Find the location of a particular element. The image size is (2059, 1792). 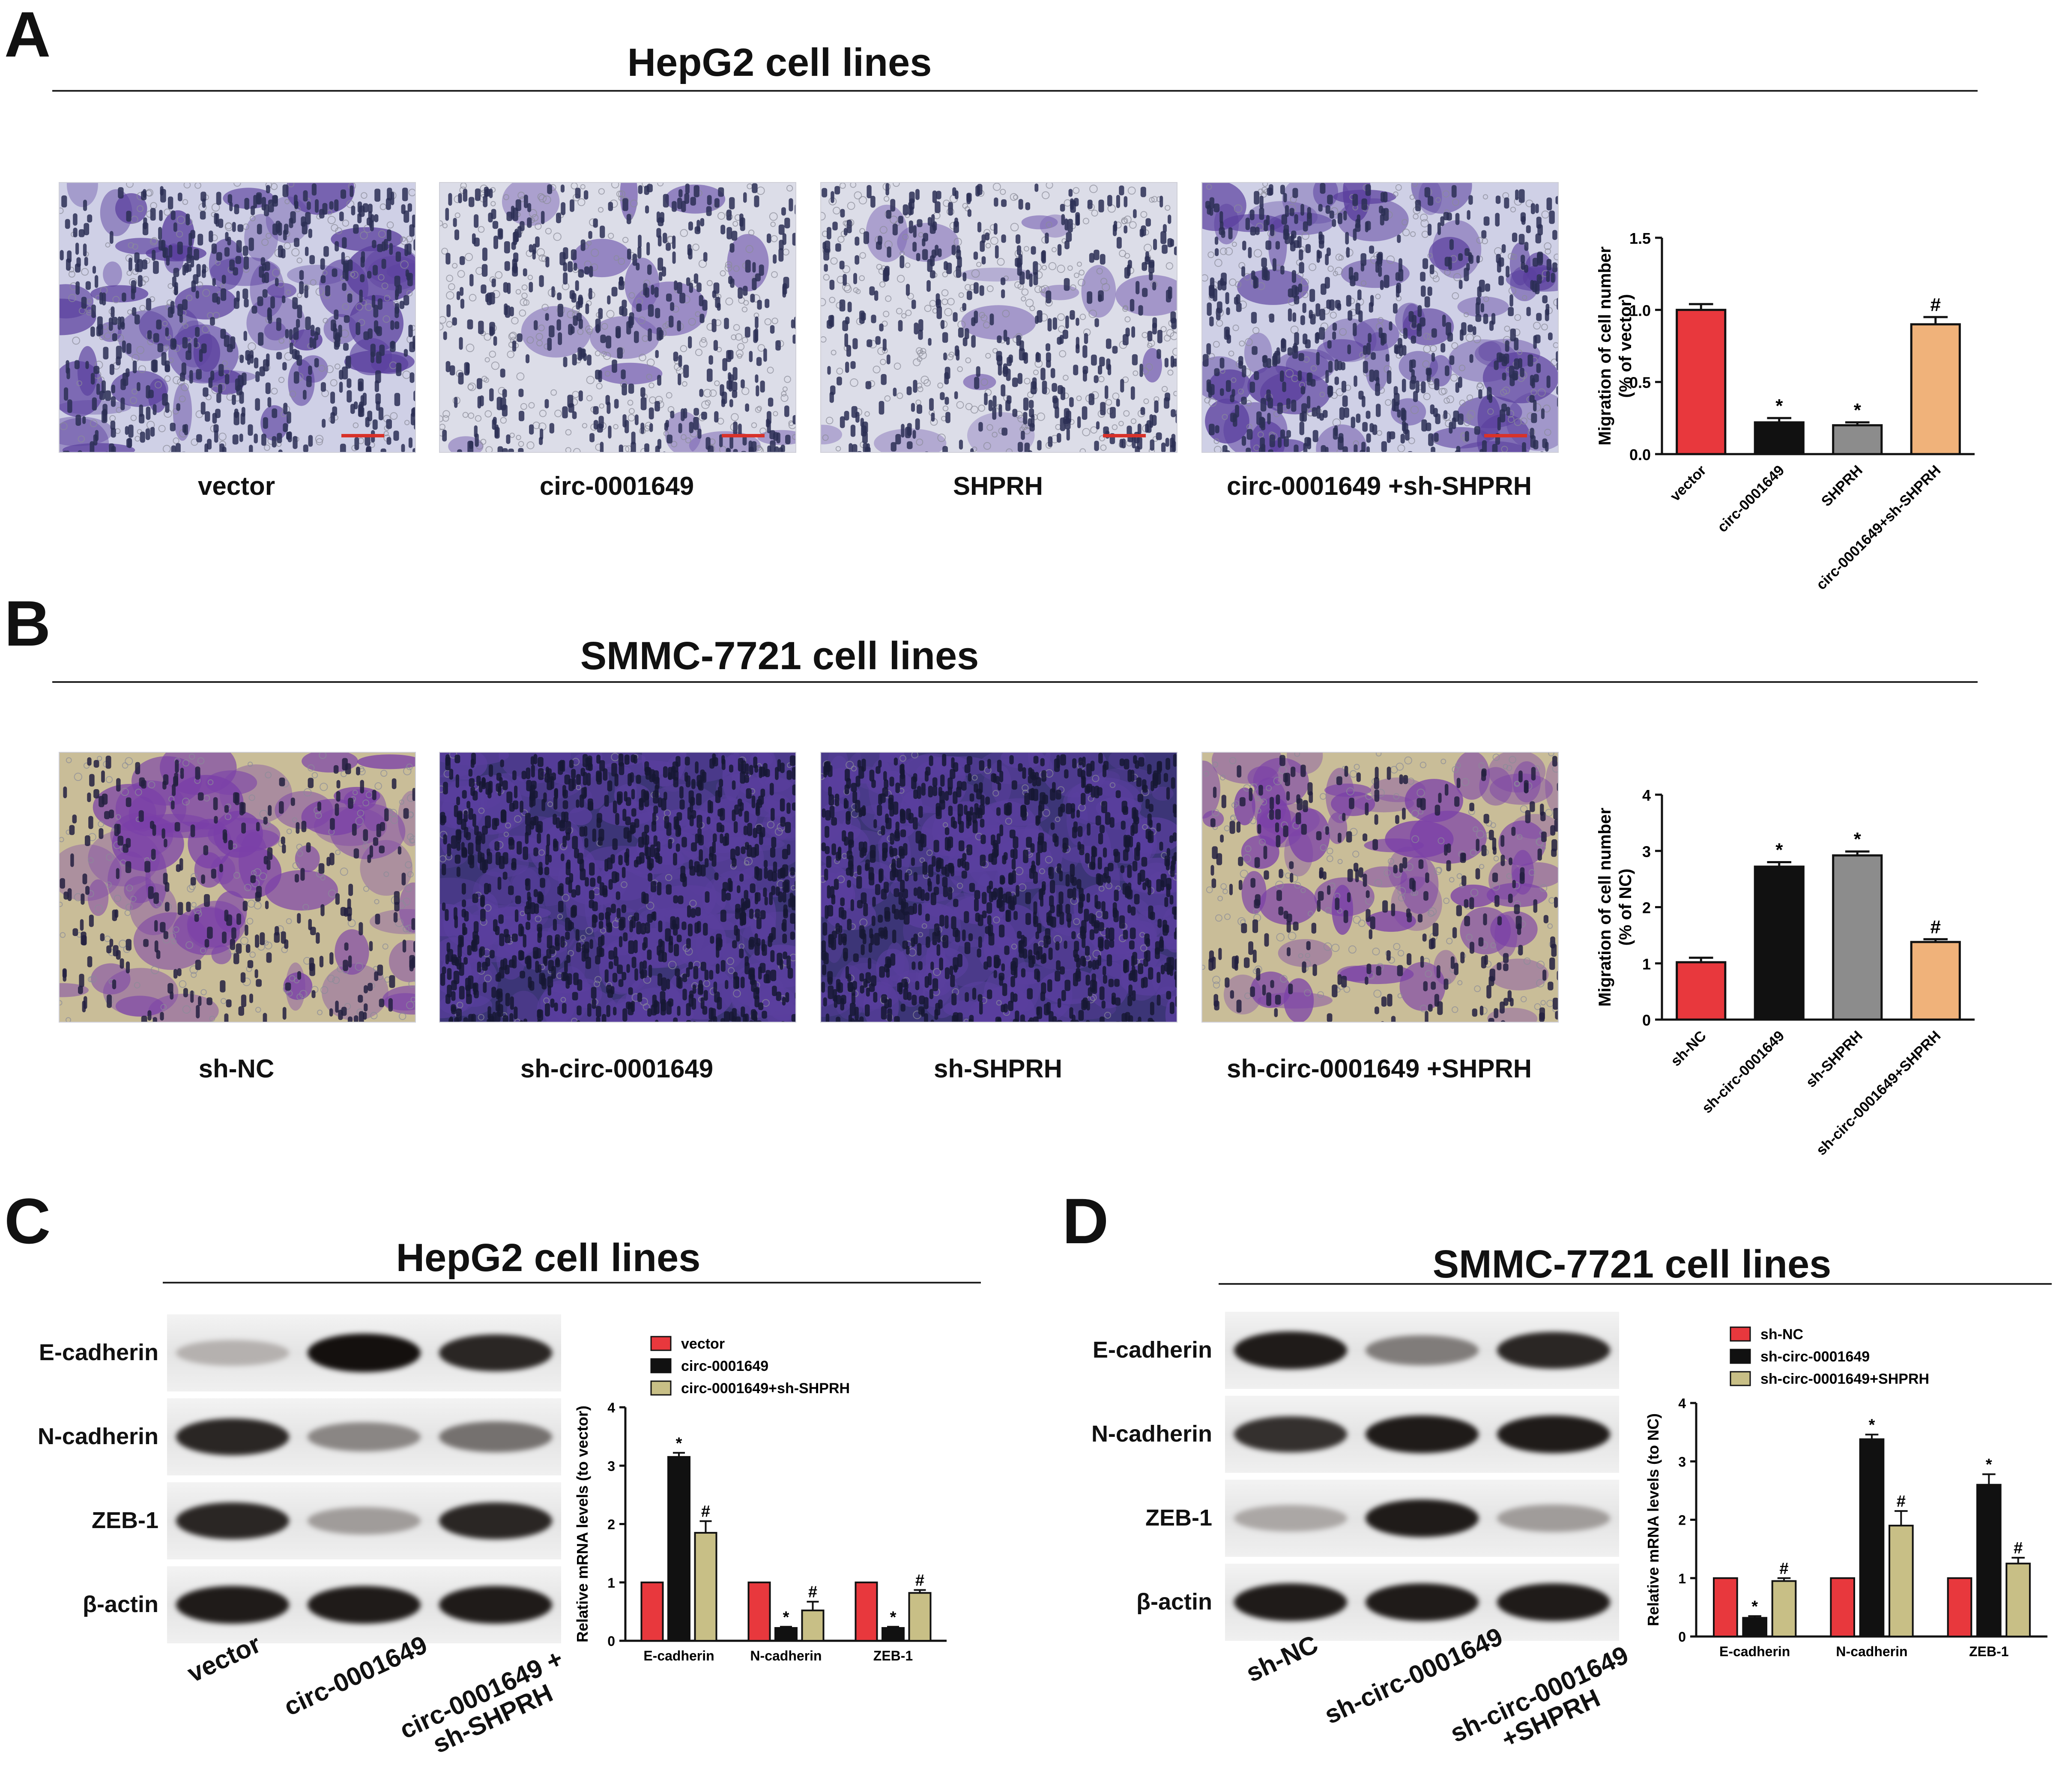

y-axis-label: Relative mRNA levels (to NC) is located at coordinates (1653, 1519).